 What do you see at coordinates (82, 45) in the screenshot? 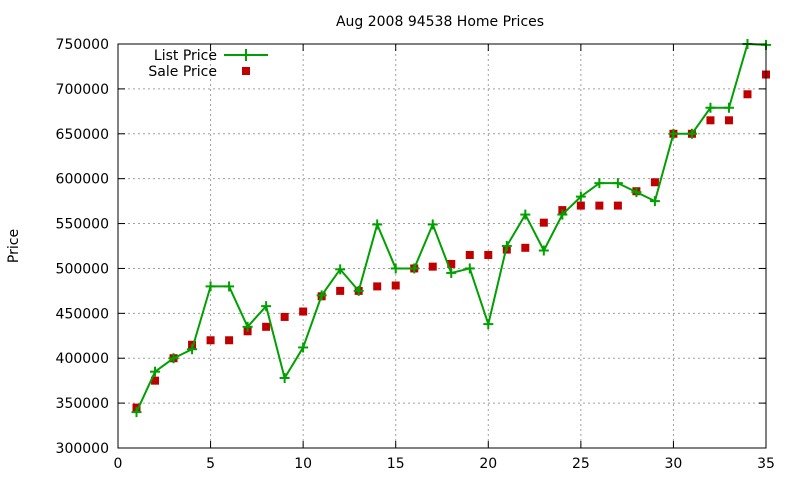
I see `y-tick-label: 750000` at bounding box center [82, 45].